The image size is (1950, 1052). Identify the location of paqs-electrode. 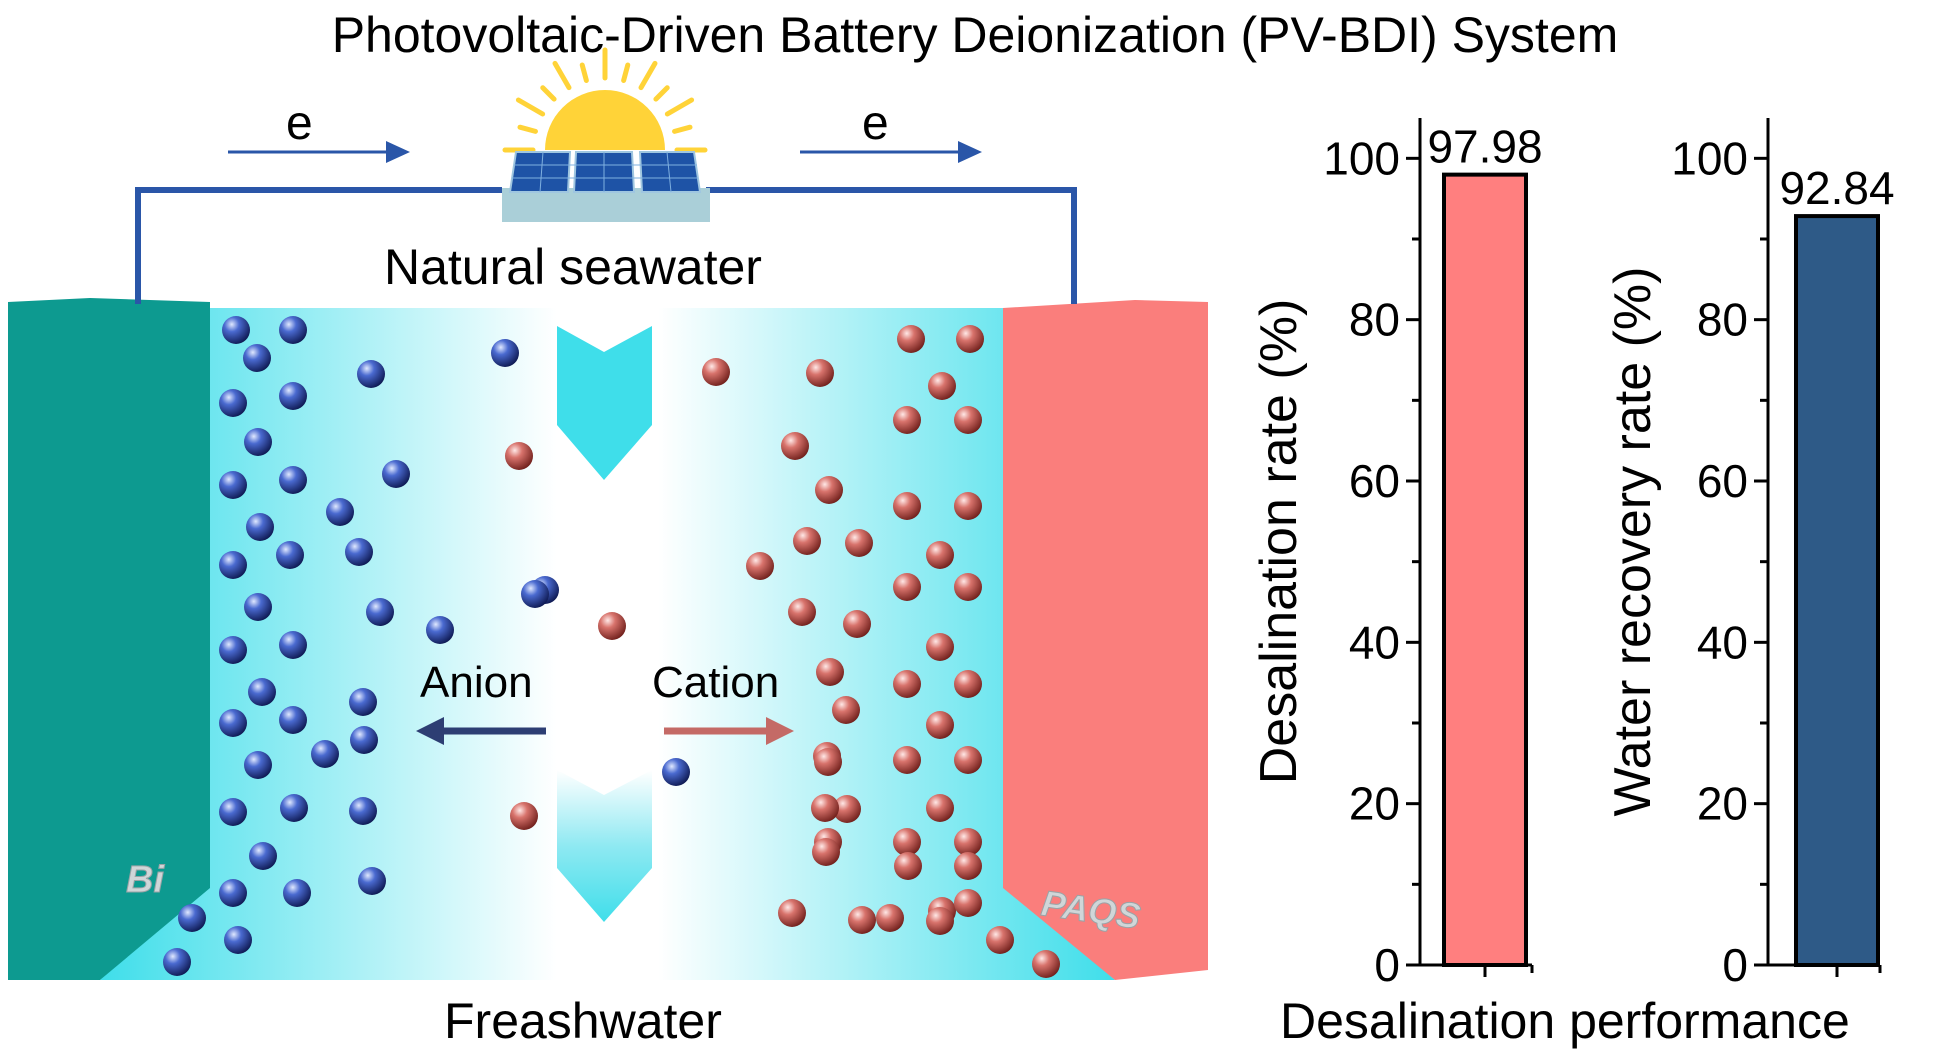
(1105, 640).